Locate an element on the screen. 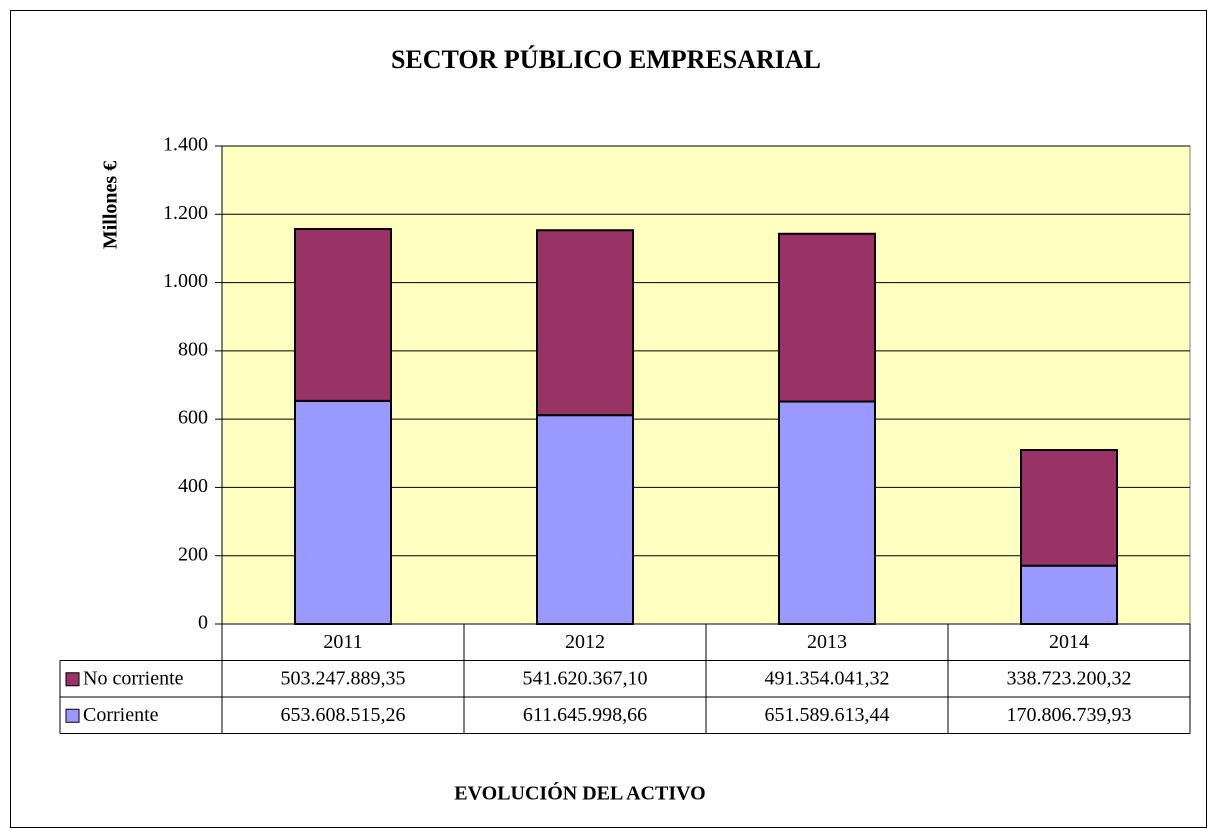 The image size is (1208, 829). y-tick-label: 1.000 is located at coordinates (185, 281).